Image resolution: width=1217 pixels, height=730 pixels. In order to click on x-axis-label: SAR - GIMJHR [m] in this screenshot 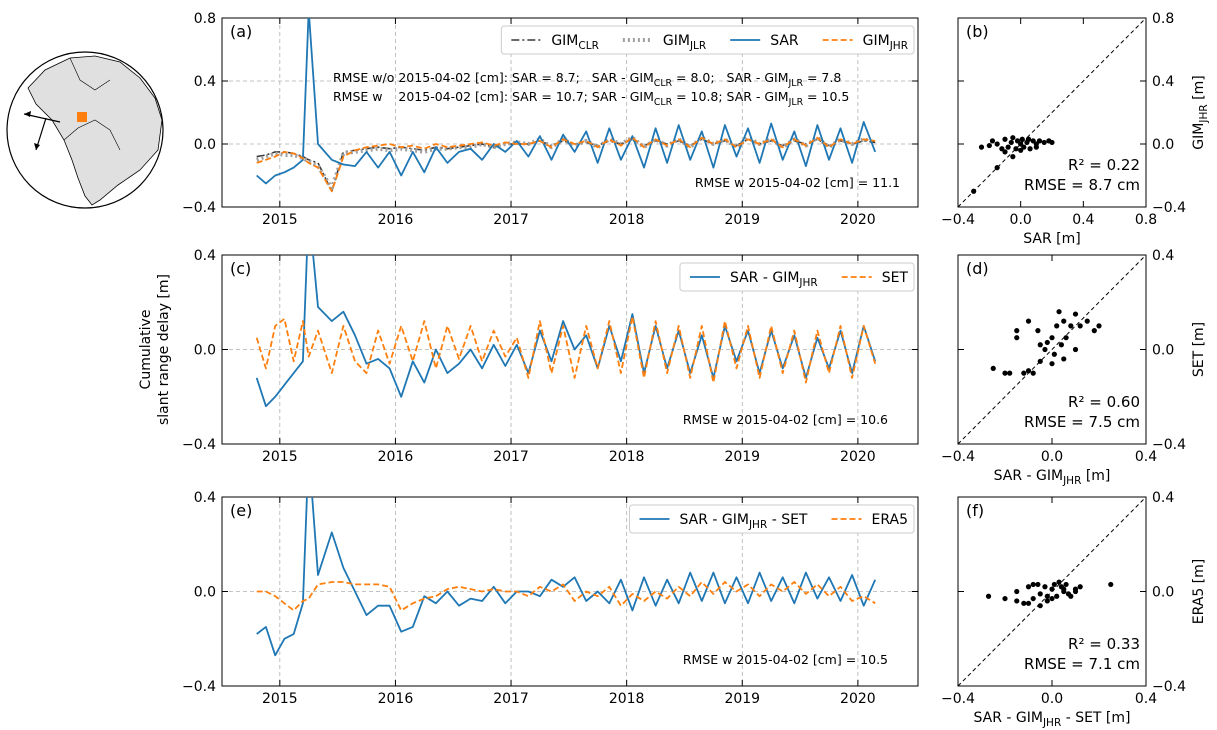, I will do `click(1052, 477)`.